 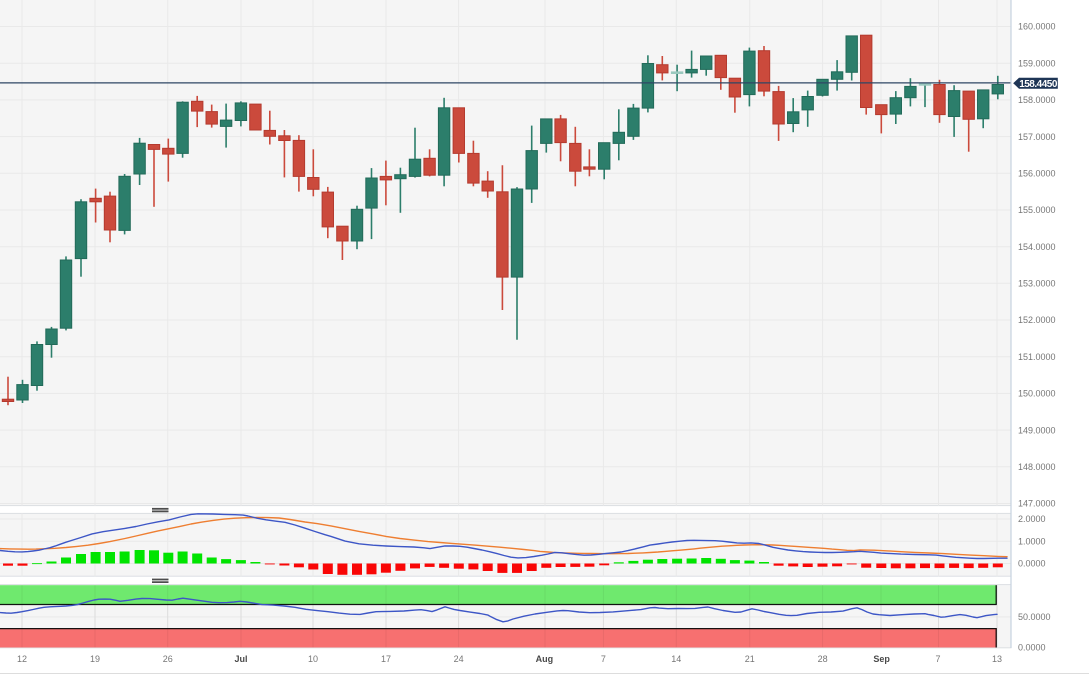 I want to click on svg-text: 154.0000, so click(x=1037, y=247).